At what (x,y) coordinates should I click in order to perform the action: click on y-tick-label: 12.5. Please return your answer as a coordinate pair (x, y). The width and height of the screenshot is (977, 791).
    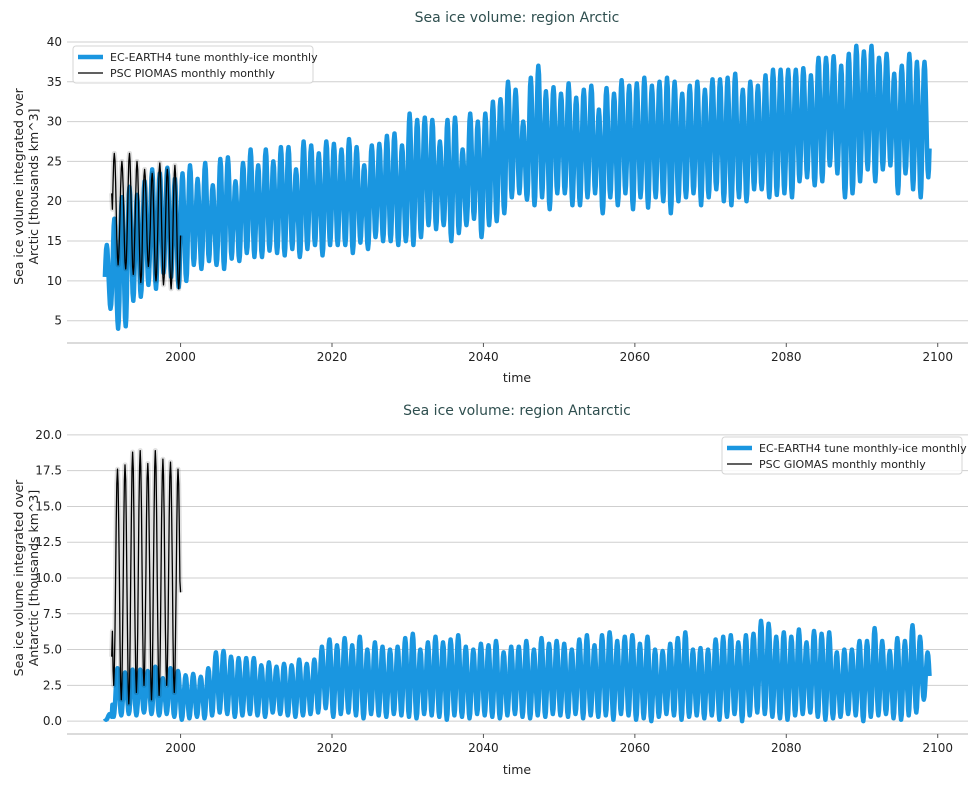
    Looking at the image, I should click on (48, 542).